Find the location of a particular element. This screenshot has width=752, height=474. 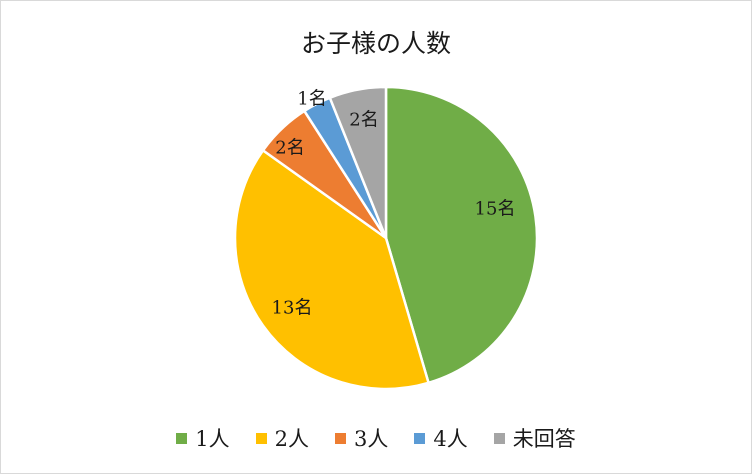

legend-item-1: 1人 is located at coordinates (203, 438).